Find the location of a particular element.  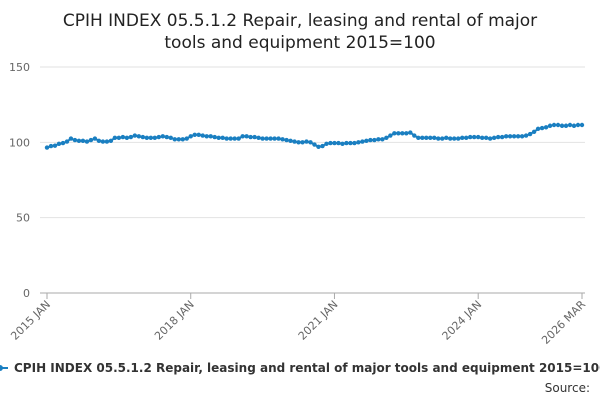

x-tick-label: 2015 JAN is located at coordinates (30, 320).